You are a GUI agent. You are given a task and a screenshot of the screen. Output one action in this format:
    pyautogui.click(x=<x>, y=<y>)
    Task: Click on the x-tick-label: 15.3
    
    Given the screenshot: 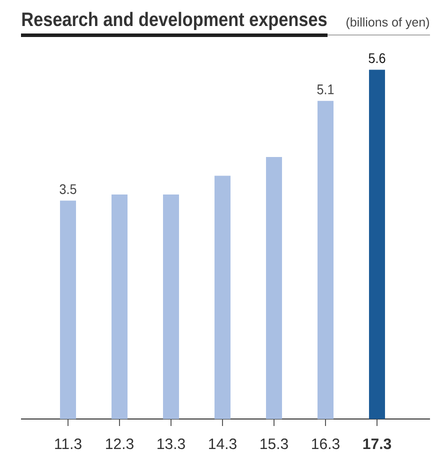 What is the action you would take?
    pyautogui.click(x=274, y=444)
    